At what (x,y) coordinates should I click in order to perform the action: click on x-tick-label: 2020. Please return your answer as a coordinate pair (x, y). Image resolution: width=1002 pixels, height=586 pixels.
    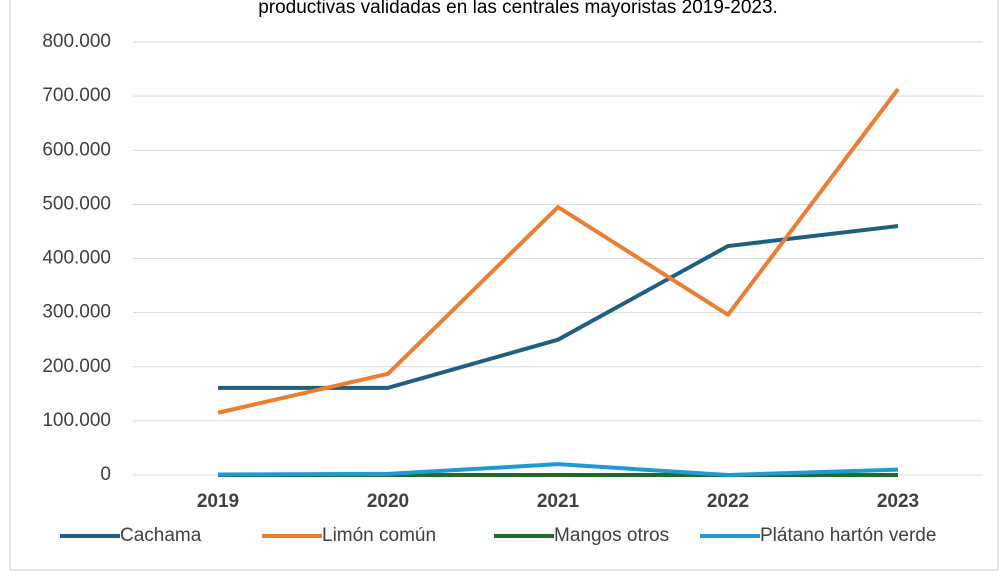
    Looking at the image, I should click on (388, 501).